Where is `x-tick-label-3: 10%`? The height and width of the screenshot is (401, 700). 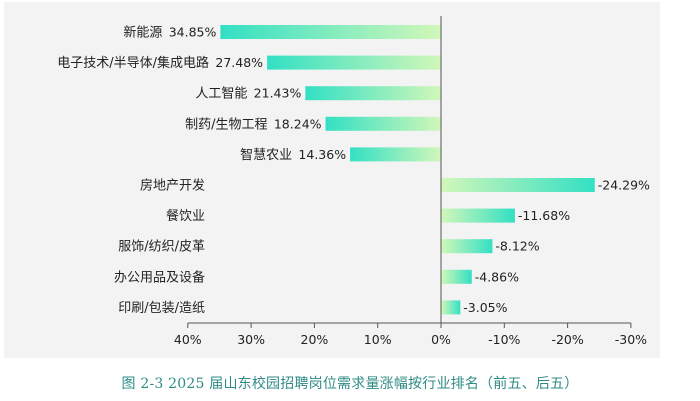 x-tick-label-3: 10% is located at coordinates (378, 339).